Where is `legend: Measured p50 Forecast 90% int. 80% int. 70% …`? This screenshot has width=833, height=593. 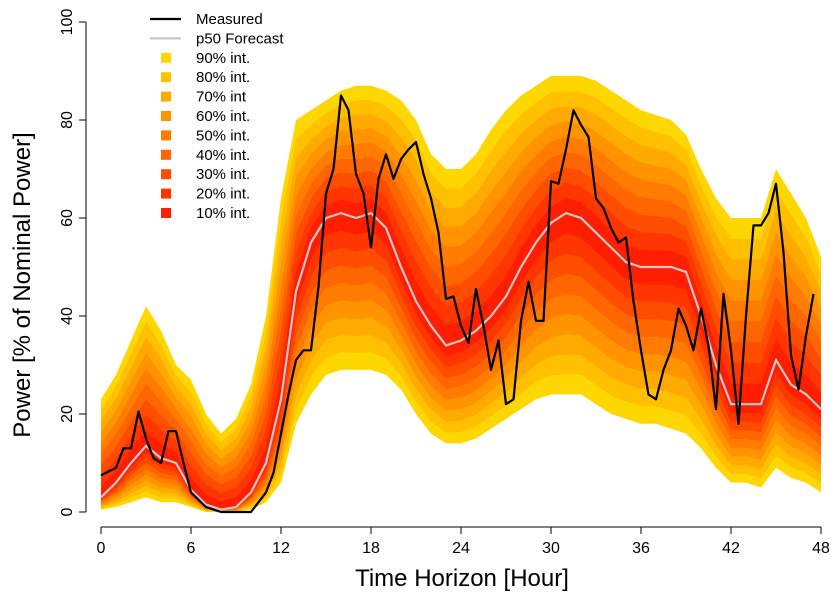 legend: Measured p50 Forecast 90% int. 80% int. 70% … is located at coordinates (217, 116).